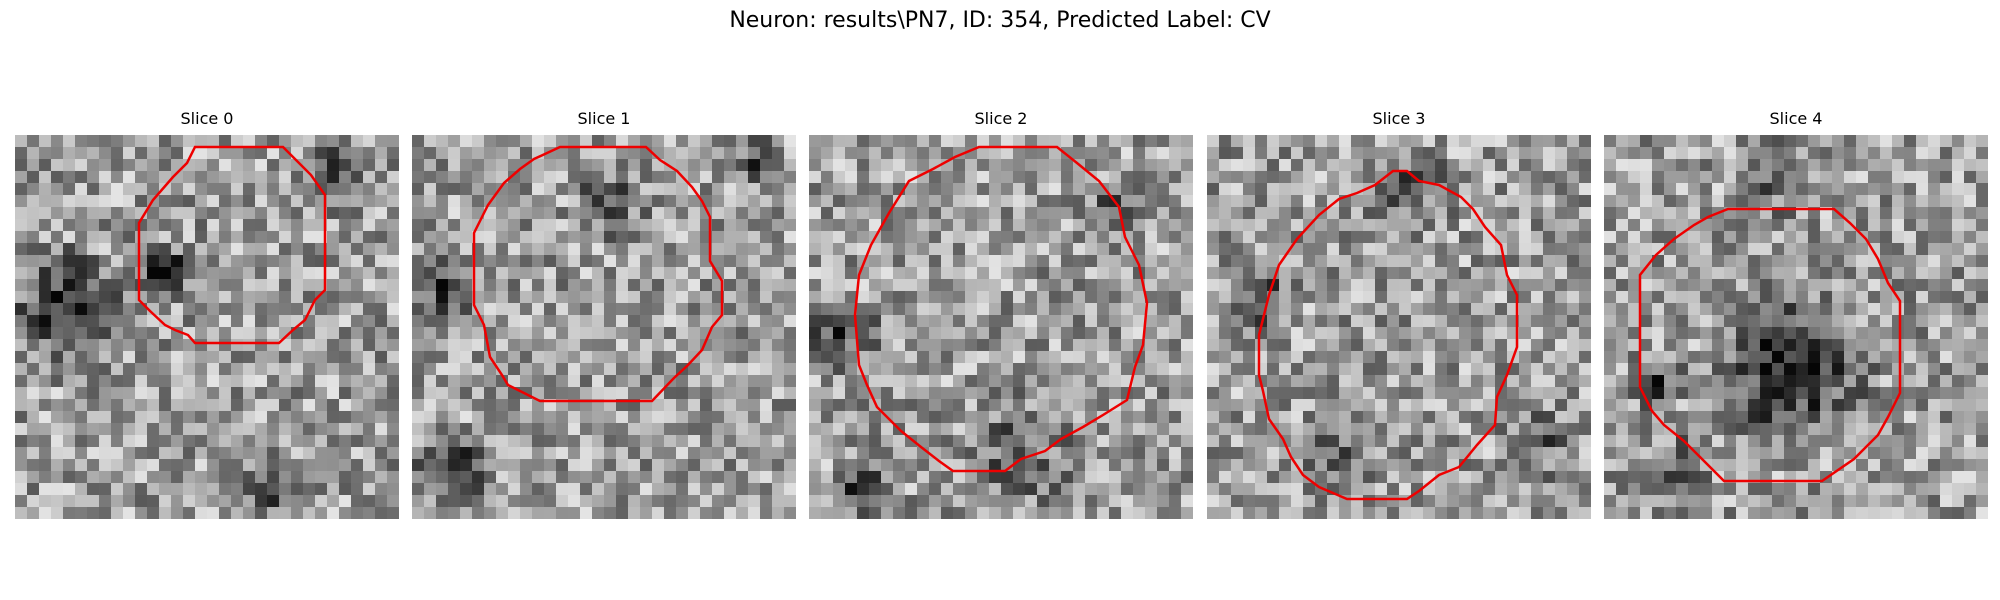 This screenshot has width=2000, height=600. Describe the element at coordinates (604, 118) in the screenshot. I see `slice-title: Slice 1` at that location.